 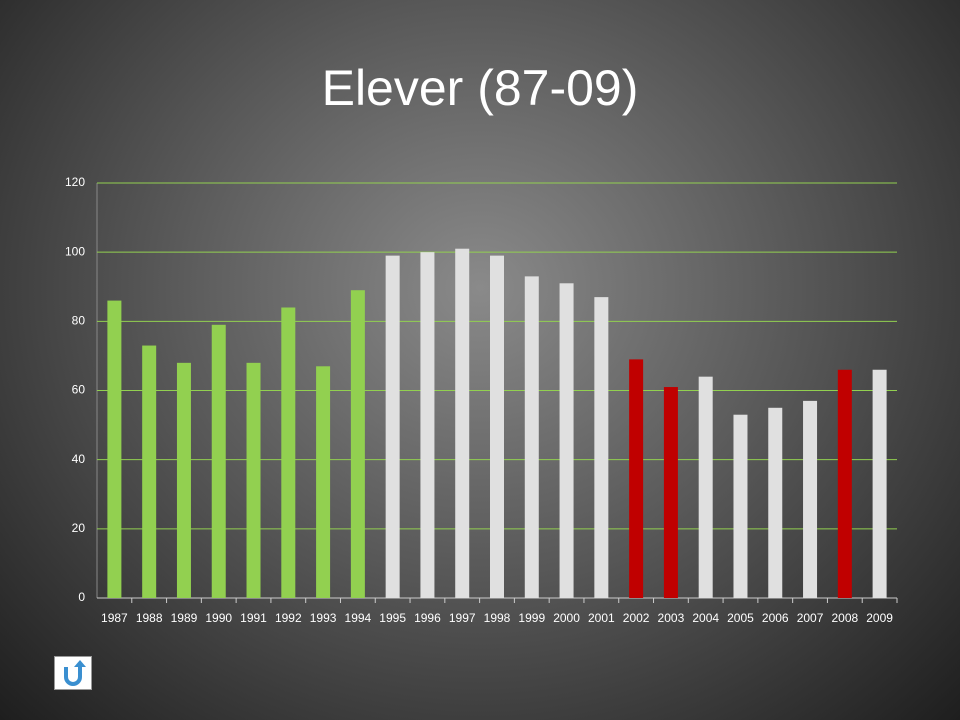 What do you see at coordinates (740, 618) in the screenshot?
I see `x-tick-label: 2005` at bounding box center [740, 618].